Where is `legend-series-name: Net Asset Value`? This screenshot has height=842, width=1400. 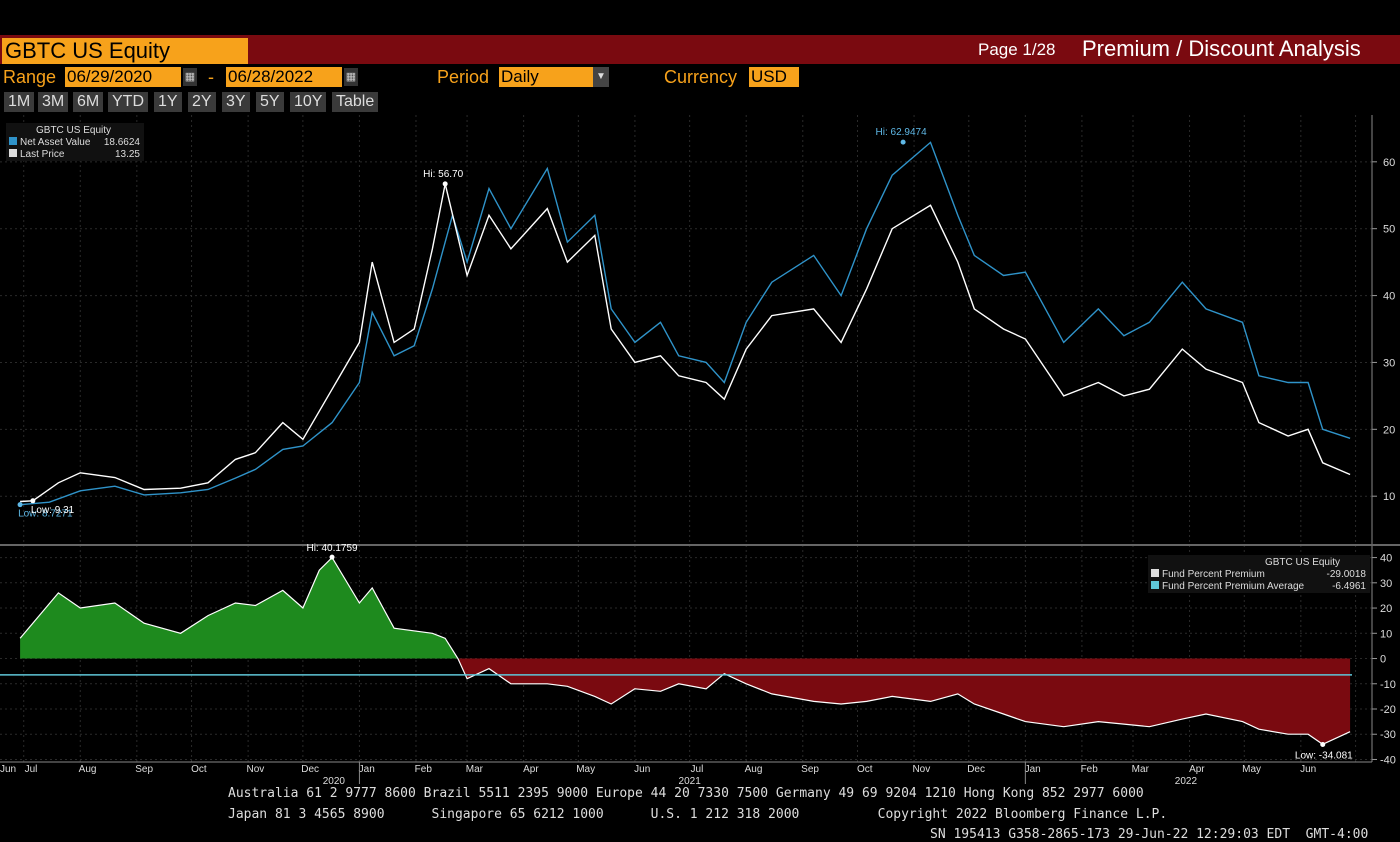 legend-series-name: Net Asset Value is located at coordinates (55, 142).